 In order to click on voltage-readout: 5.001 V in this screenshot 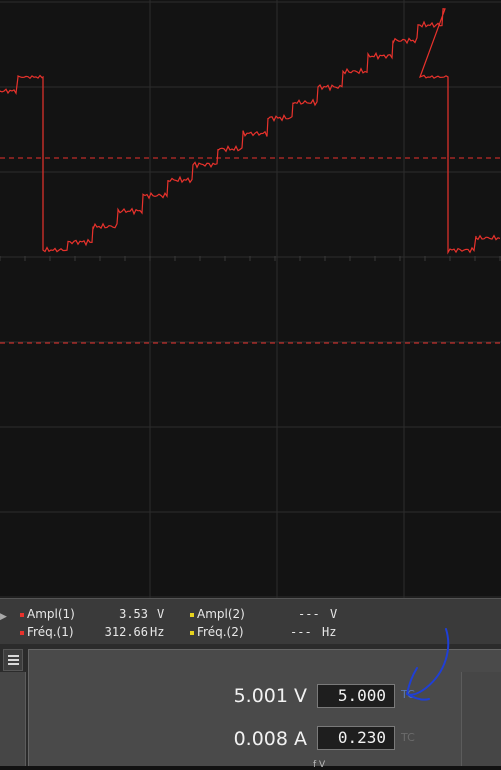, I will do `click(270, 696)`.